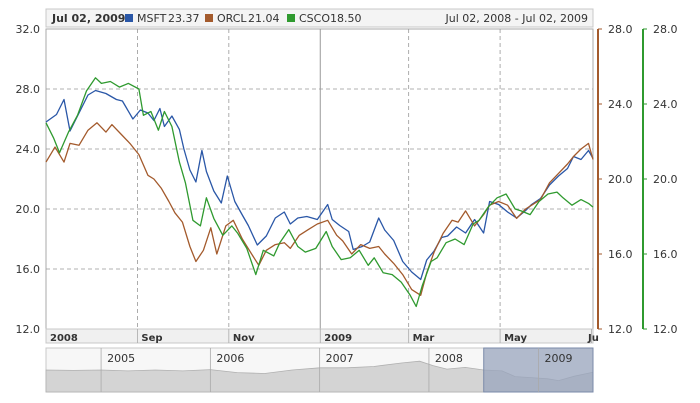 The width and height of the screenshot is (700, 403). Describe the element at coordinates (151, 338) in the screenshot. I see `x-tick-label: Sep` at that location.